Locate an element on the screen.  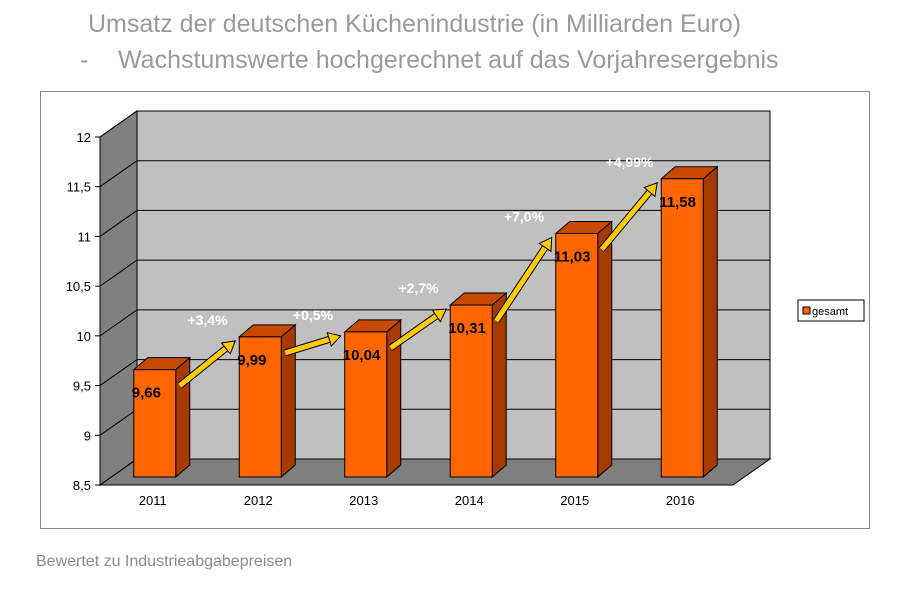
x-tick-label: 2014 is located at coordinates (469, 500).